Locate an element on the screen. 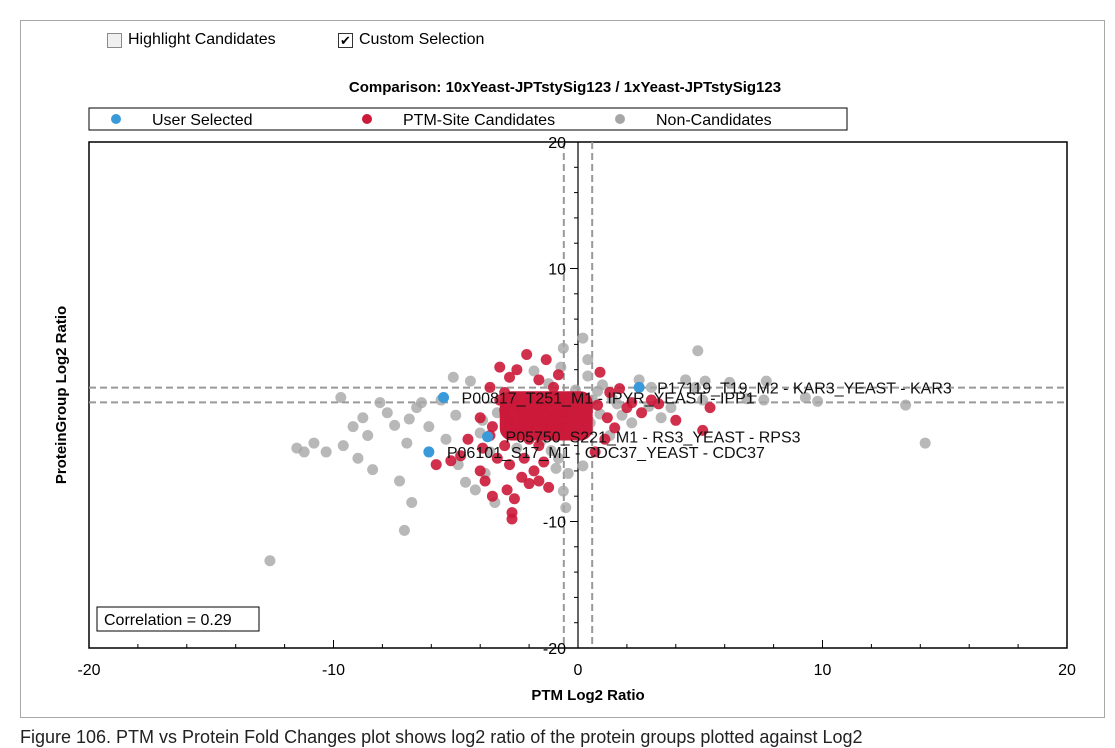 This screenshot has height=748, width=1115. legend-label-1: PTM-Site Candidates is located at coordinates (479, 120).